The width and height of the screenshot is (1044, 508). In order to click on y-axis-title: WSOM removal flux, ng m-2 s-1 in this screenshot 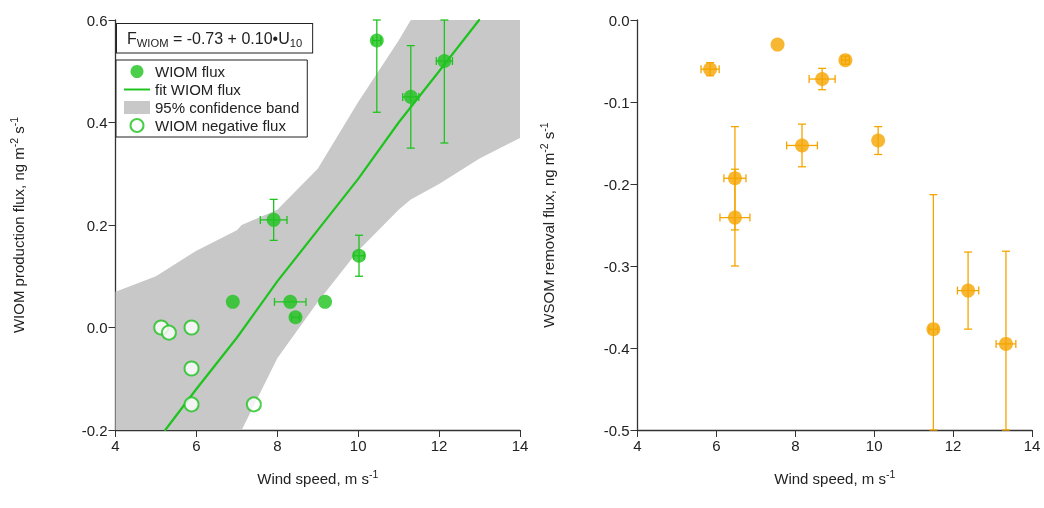, I will do `click(547, 225)`.